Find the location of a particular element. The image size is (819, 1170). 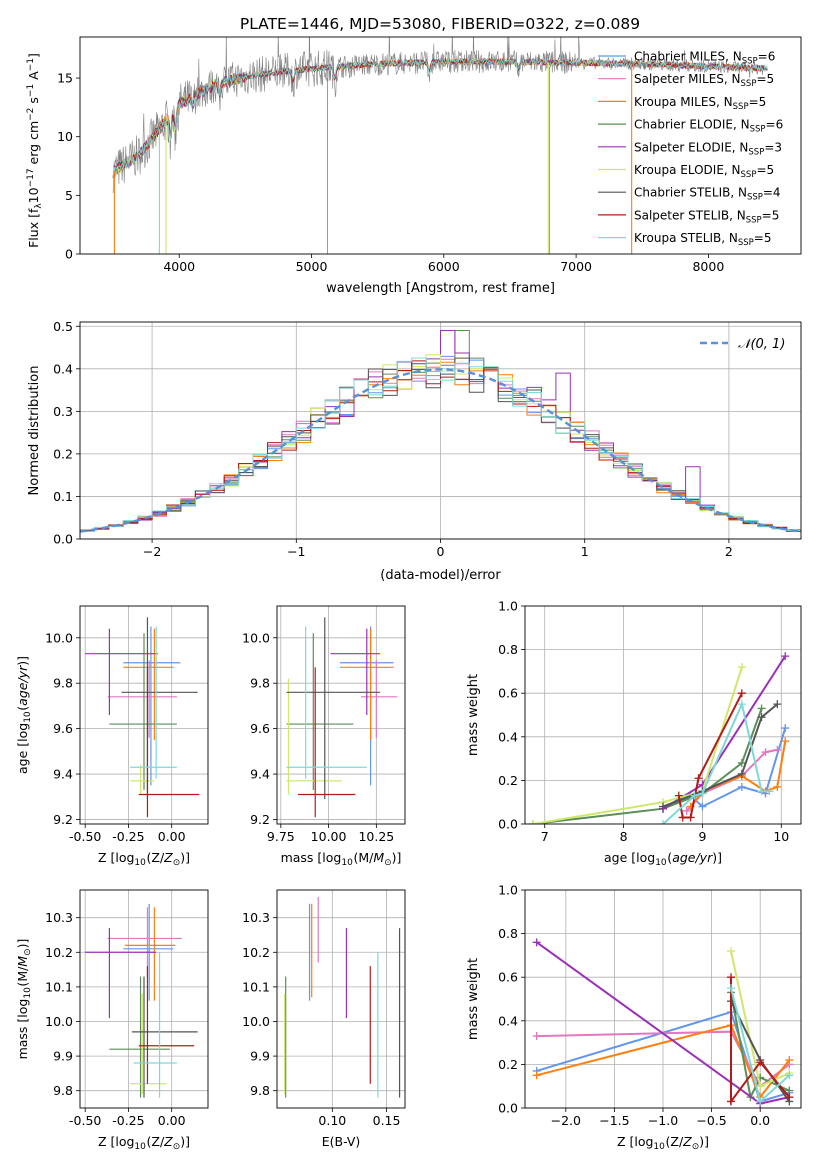

y-axis-label: age [log10 (age/yr)] is located at coordinates (24, 715).